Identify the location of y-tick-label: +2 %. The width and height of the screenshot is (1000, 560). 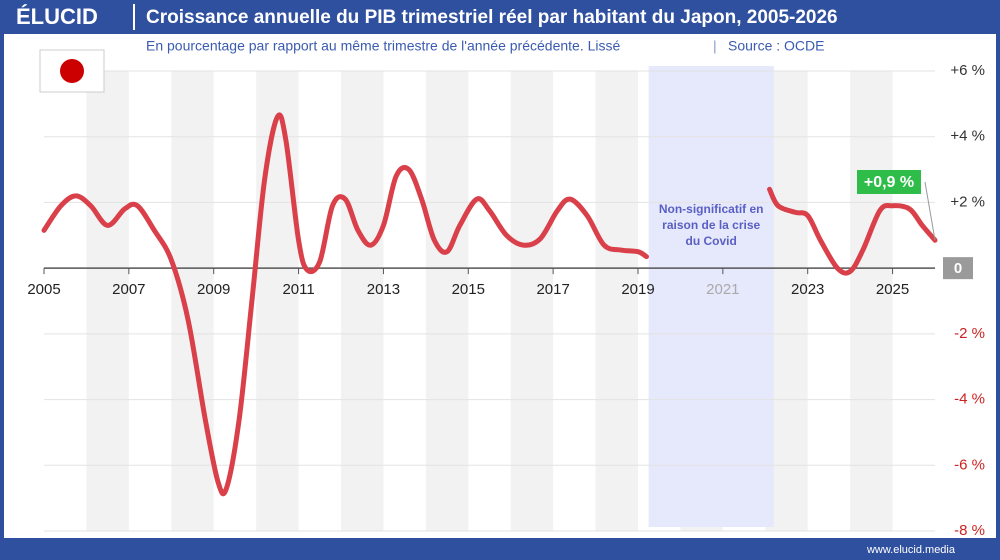
(967, 201).